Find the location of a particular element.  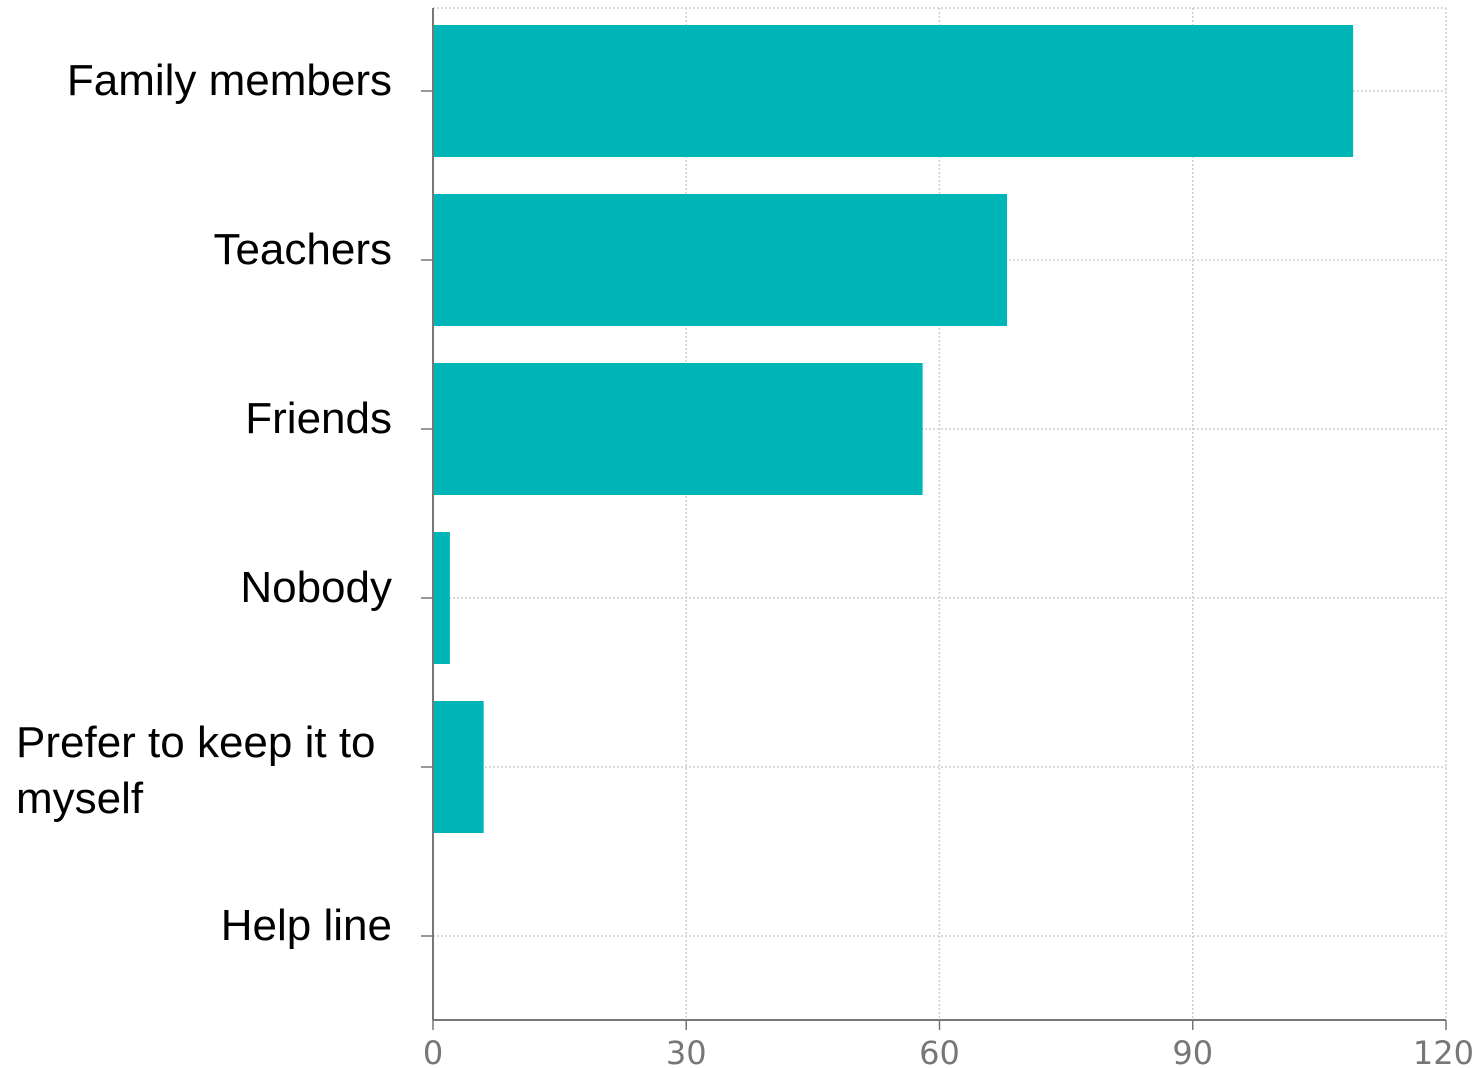

category-label: Friends is located at coordinates (318, 418).